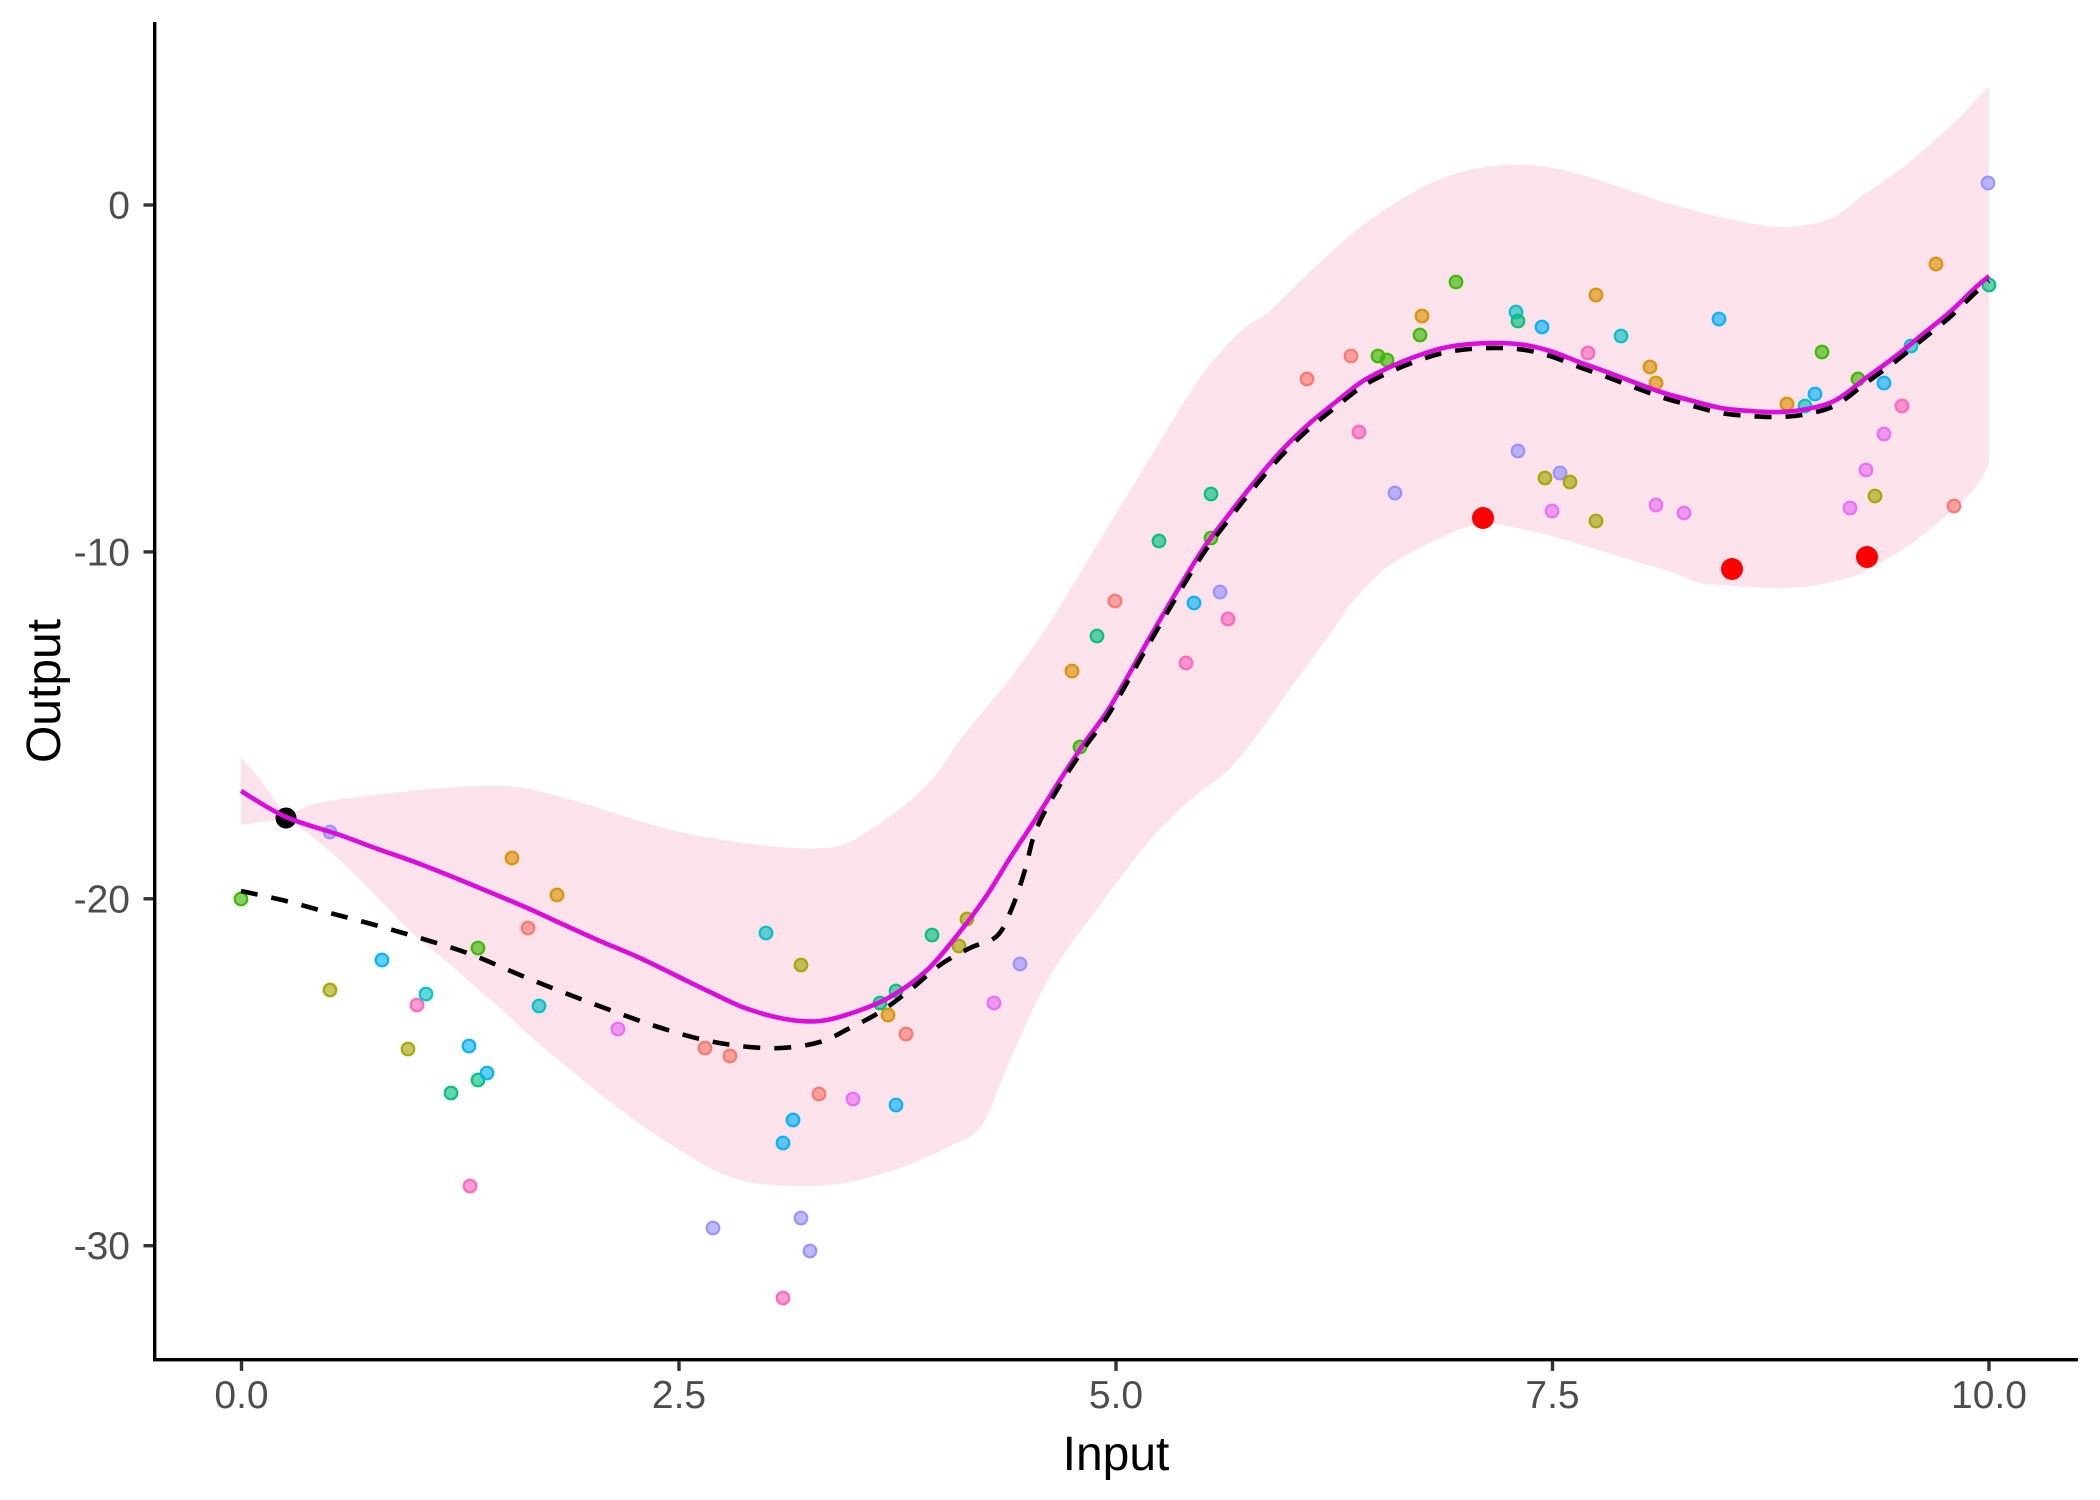  What do you see at coordinates (241, 1395) in the screenshot?
I see `svg-text: 0.0` at bounding box center [241, 1395].